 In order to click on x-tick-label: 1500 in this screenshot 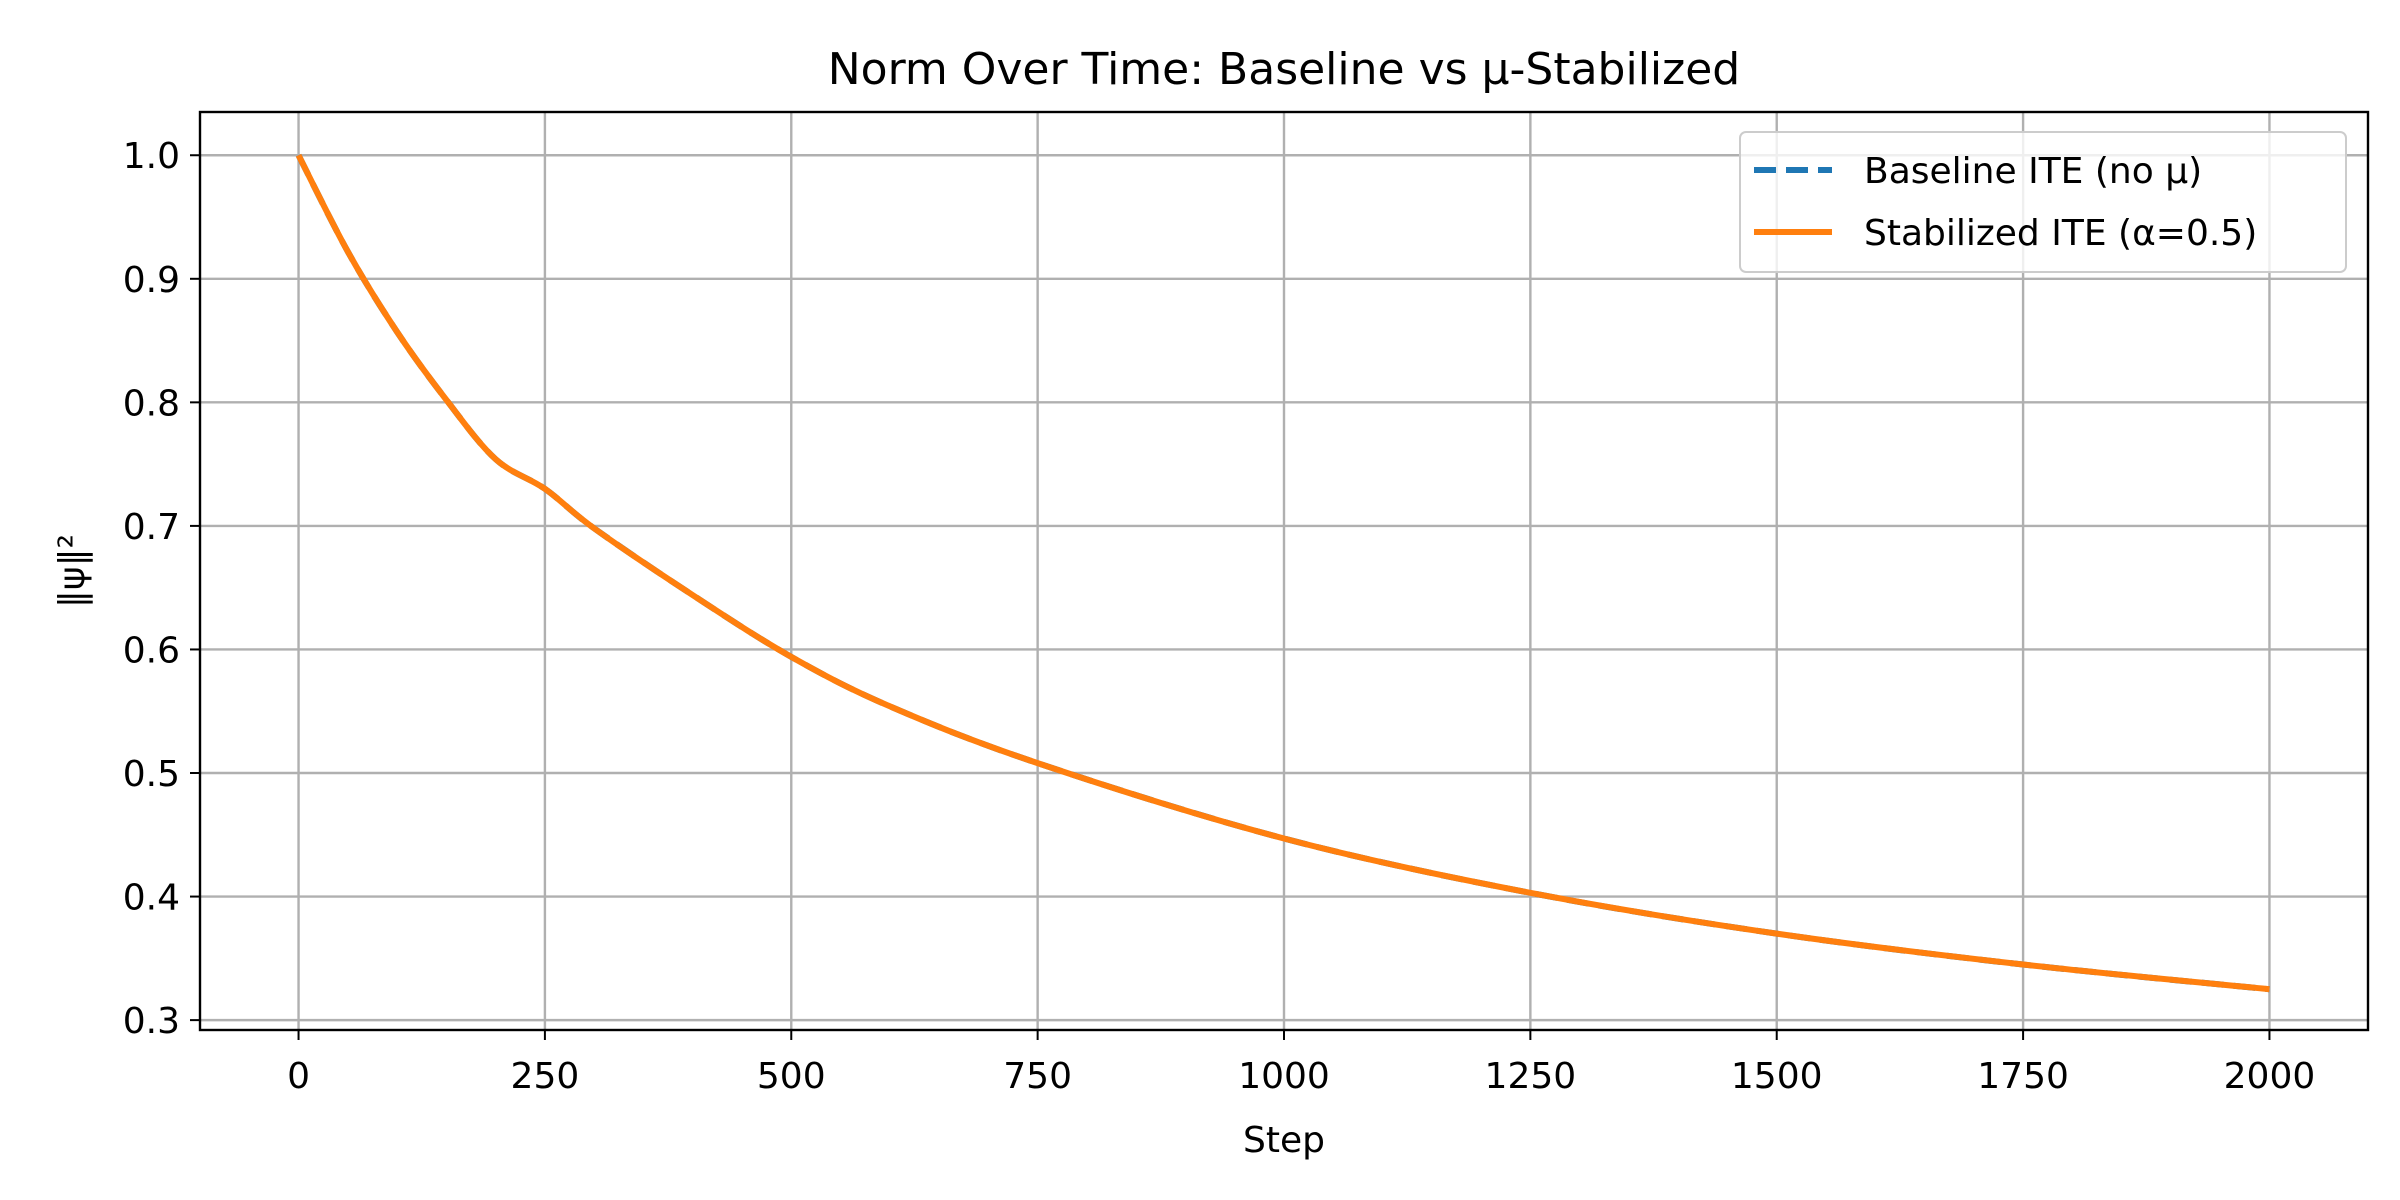, I will do `click(1777, 1076)`.